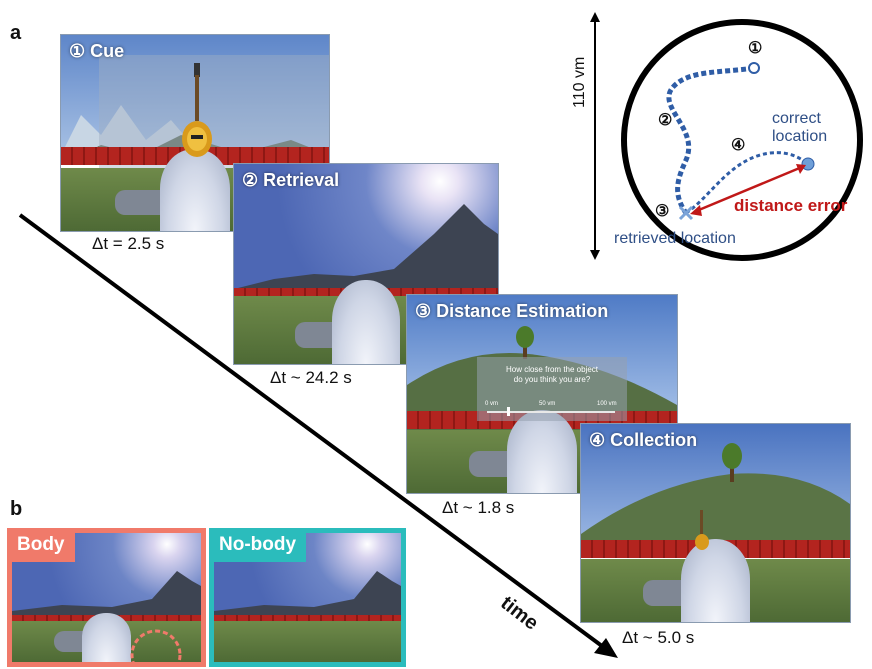 The image size is (872, 669). Describe the element at coordinates (552, 369) in the screenshot. I see `estimation-question-line1: How close from the object` at that location.